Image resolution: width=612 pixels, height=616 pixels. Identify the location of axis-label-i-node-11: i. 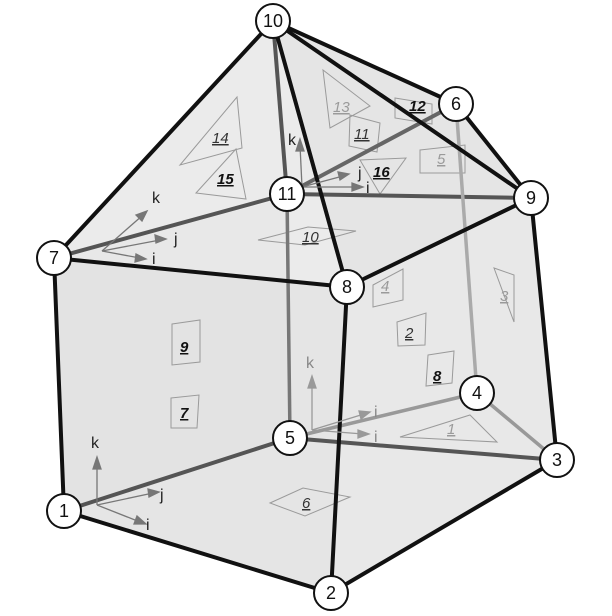
(368, 188).